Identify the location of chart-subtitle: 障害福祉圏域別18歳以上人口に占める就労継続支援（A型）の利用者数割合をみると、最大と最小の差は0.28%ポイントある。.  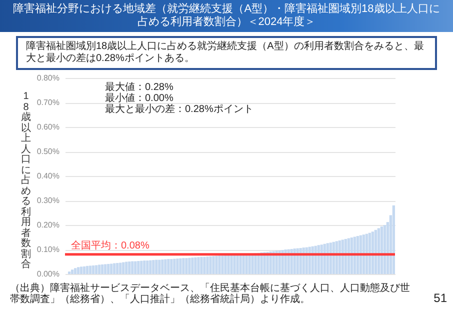
(226, 53).